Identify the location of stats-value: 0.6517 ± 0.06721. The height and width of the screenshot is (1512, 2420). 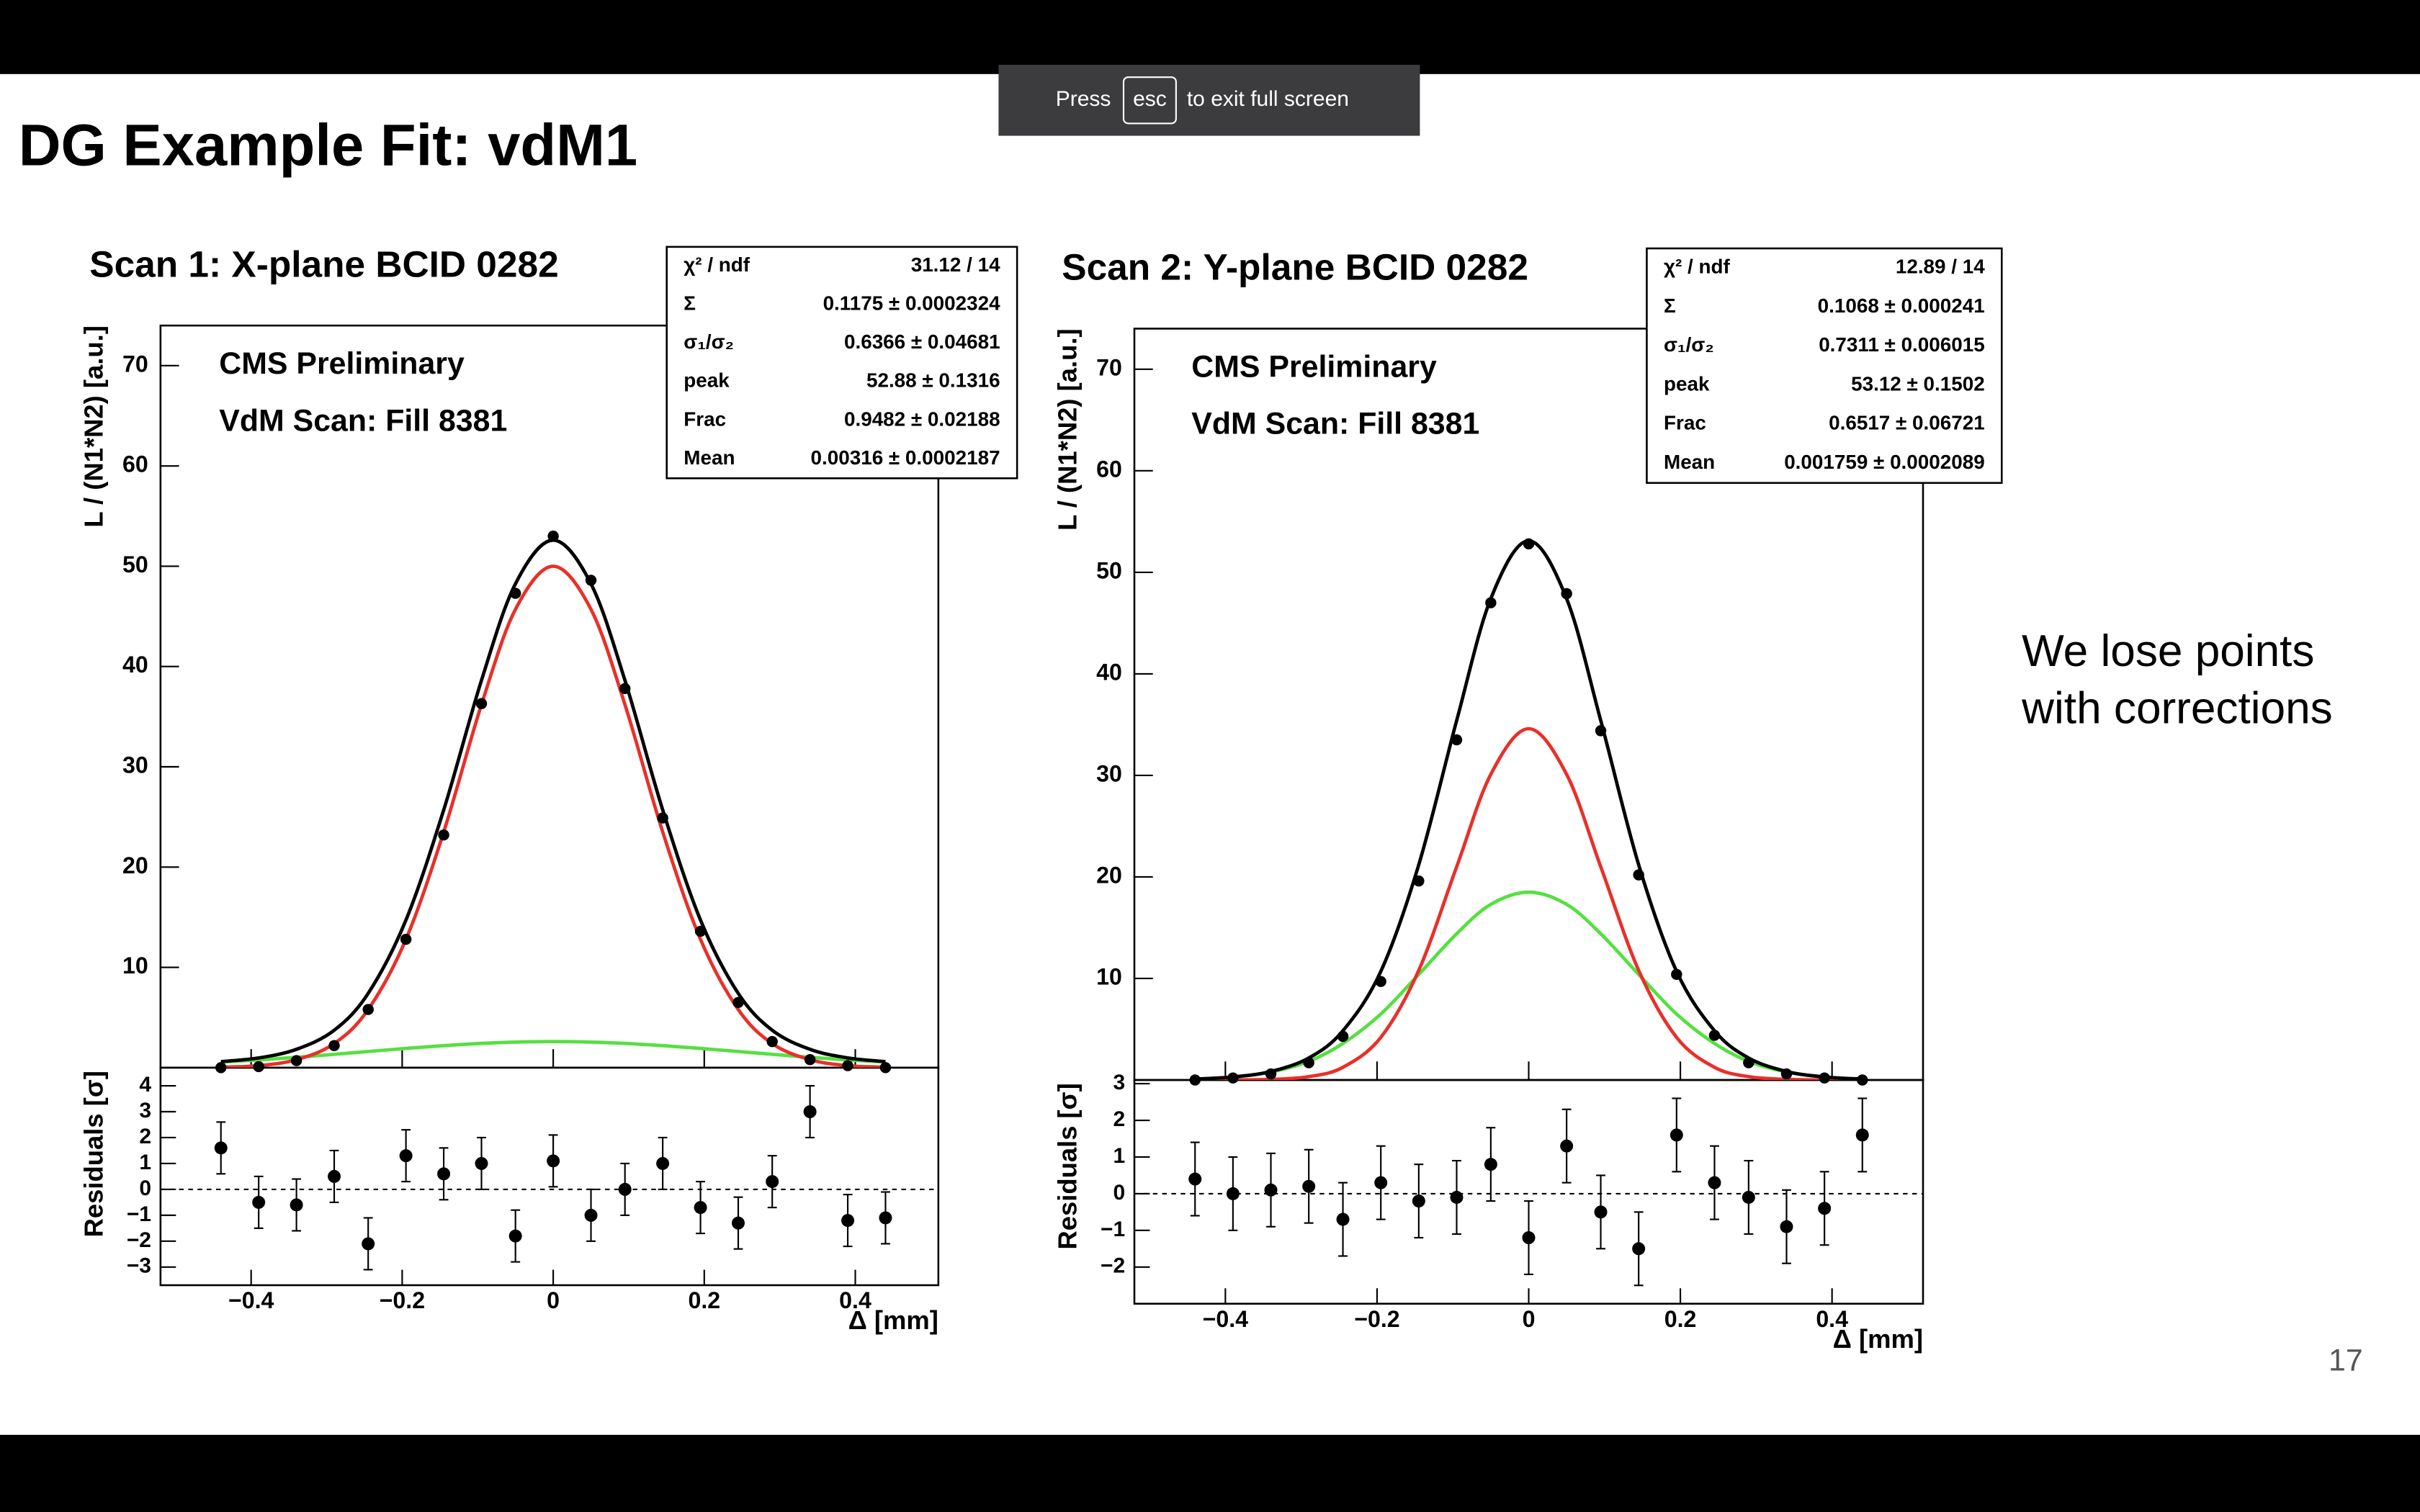
(1907, 423).